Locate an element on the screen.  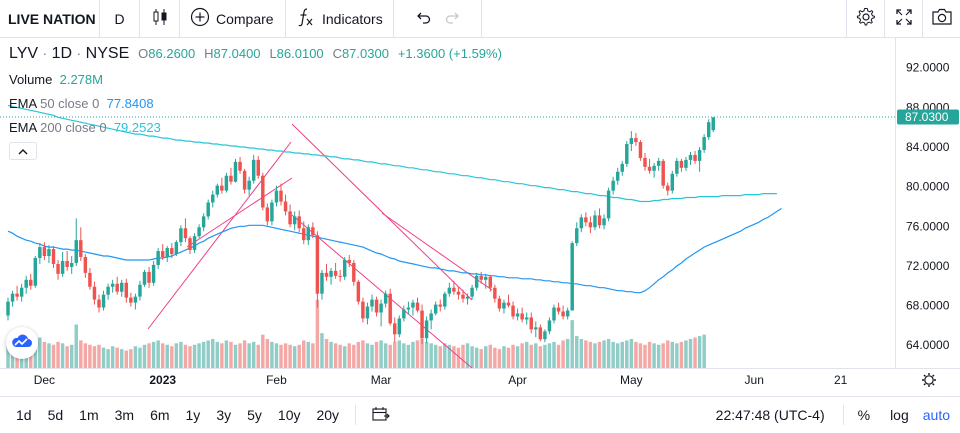
compare-button: Compare is located at coordinates (233, 19).